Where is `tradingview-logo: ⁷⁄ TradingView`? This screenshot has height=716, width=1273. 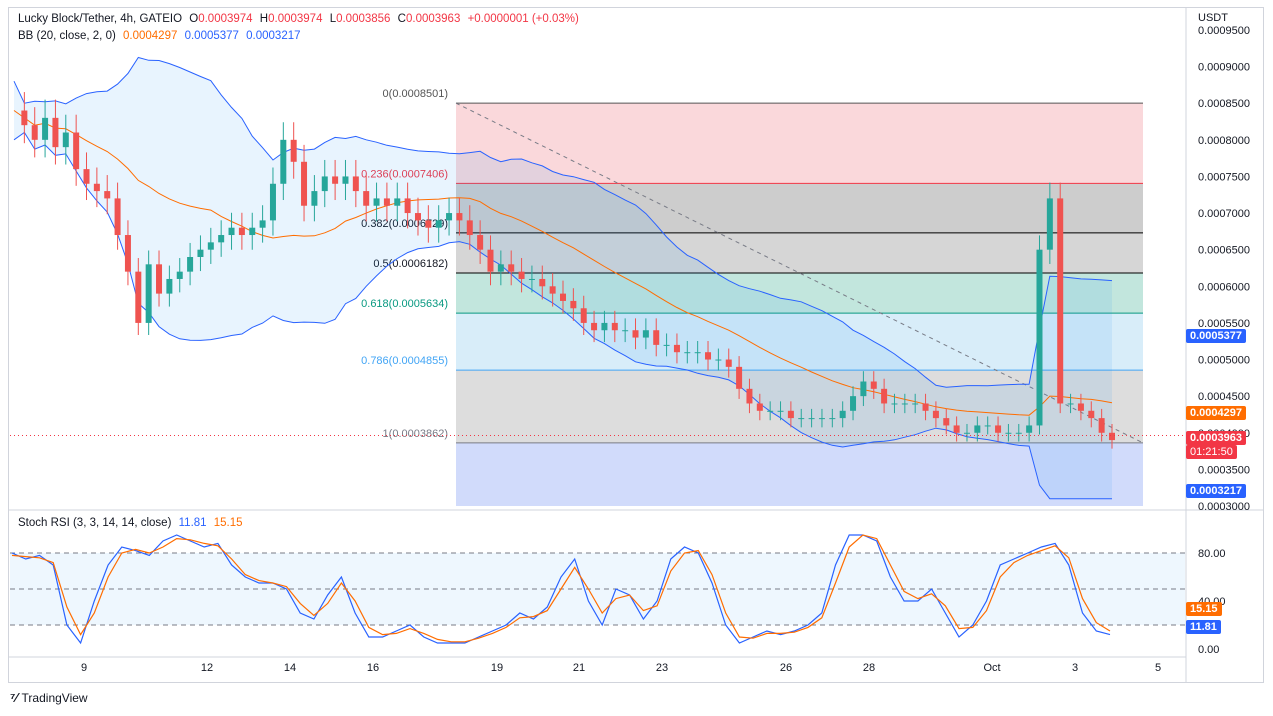
tradingview-logo: ⁷⁄ TradingView is located at coordinates (49, 697).